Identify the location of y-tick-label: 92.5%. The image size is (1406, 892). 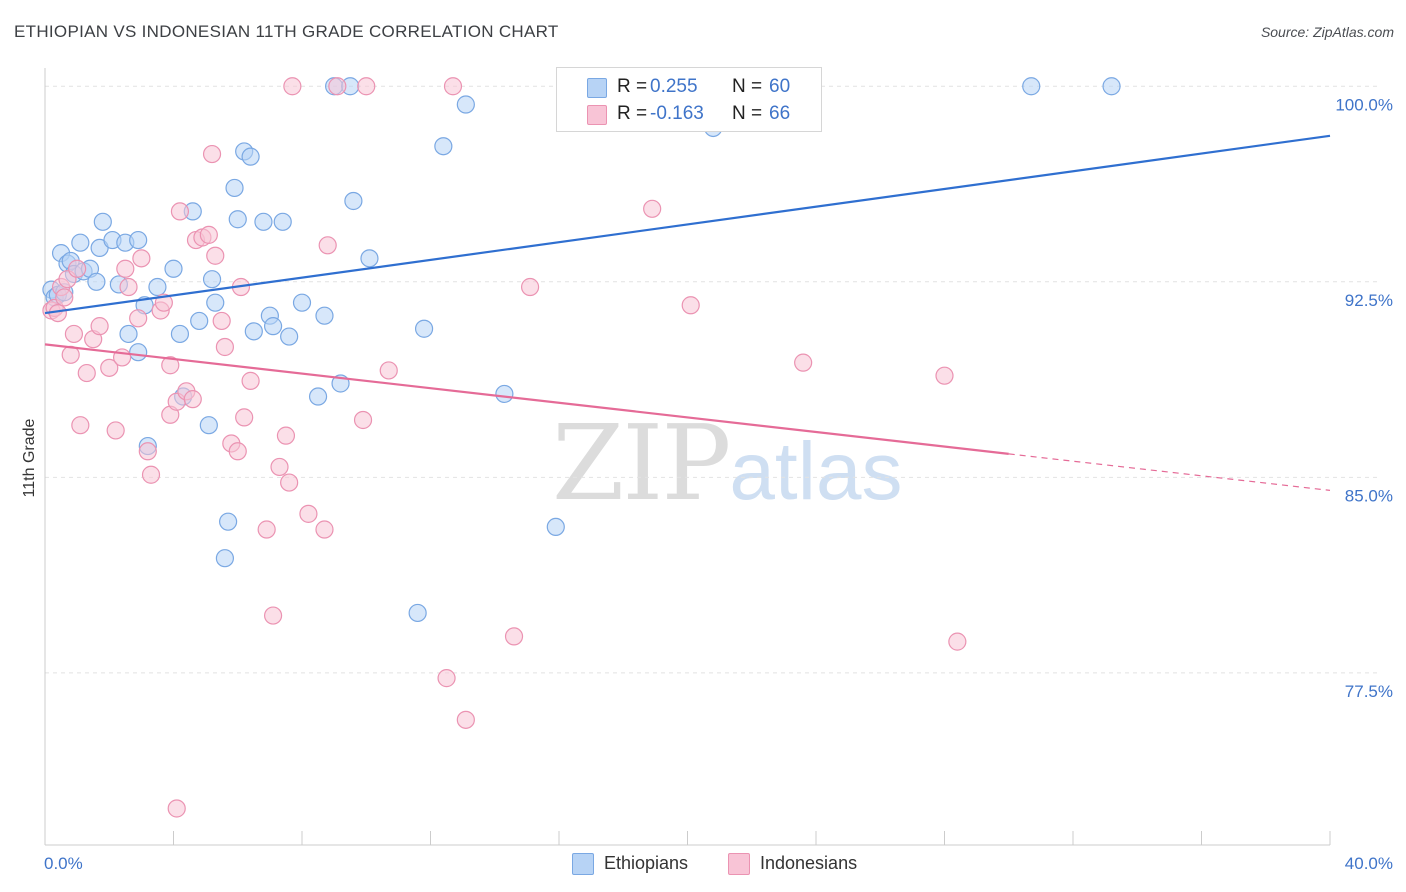
(1369, 300).